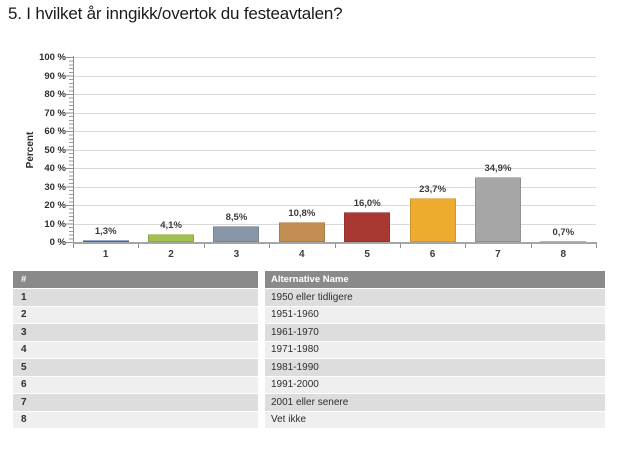 This screenshot has height=450, width=620. Describe the element at coordinates (171, 254) in the screenshot. I see `x-category-label: 2` at that location.